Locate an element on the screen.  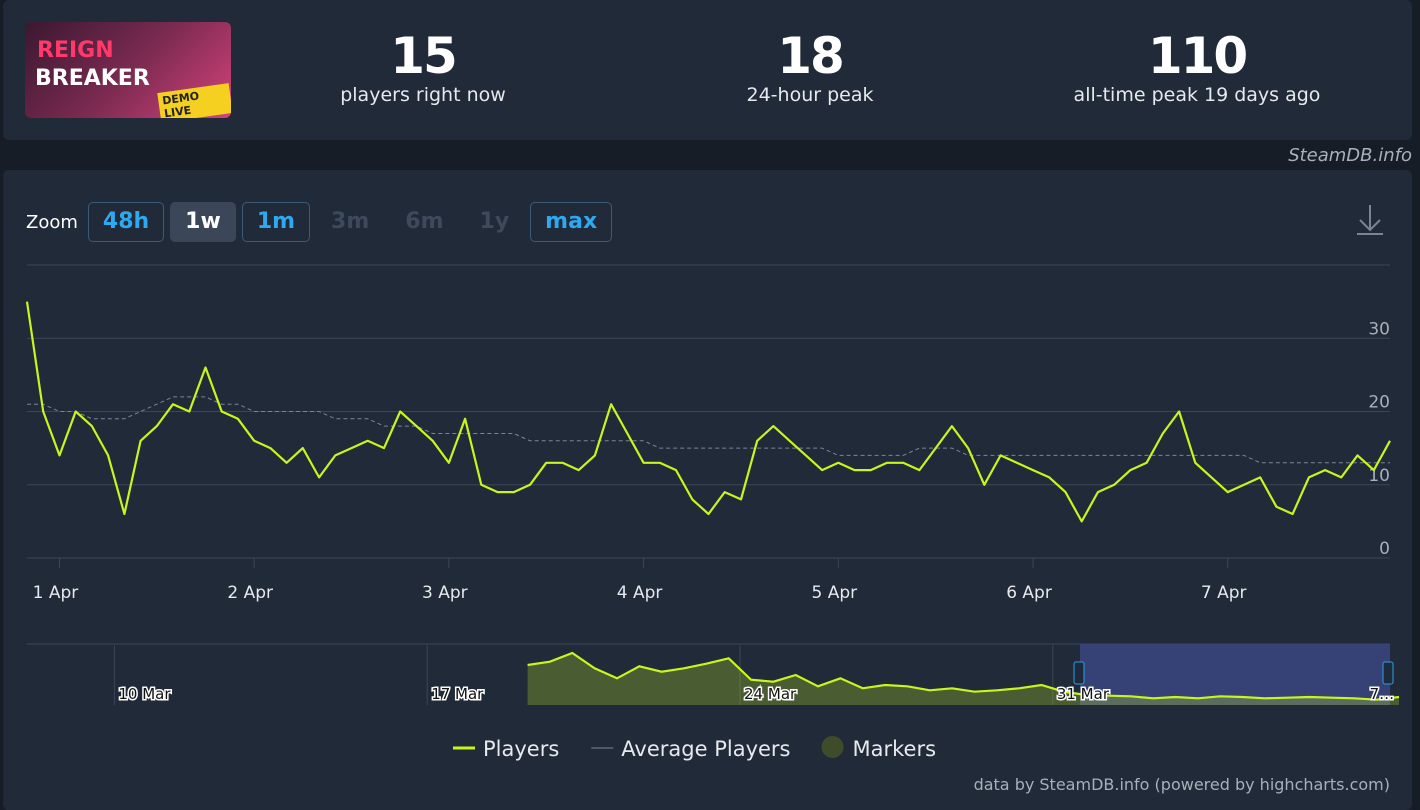
series-line is located at coordinates (708, 430).